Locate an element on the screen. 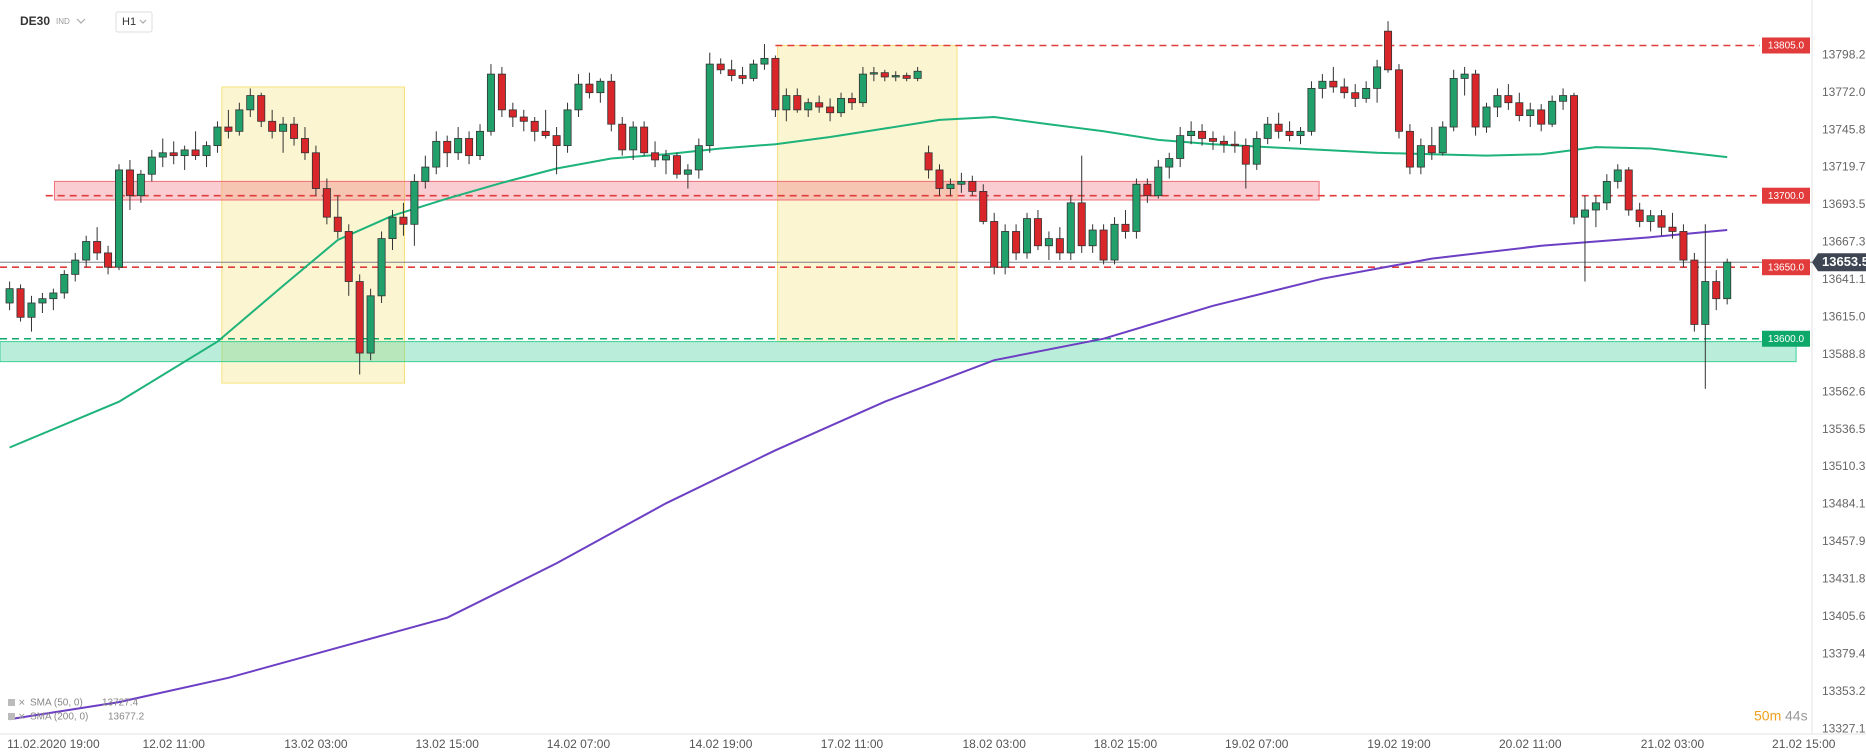  x-tick-label: 13.02 15:00 is located at coordinates (447, 744).